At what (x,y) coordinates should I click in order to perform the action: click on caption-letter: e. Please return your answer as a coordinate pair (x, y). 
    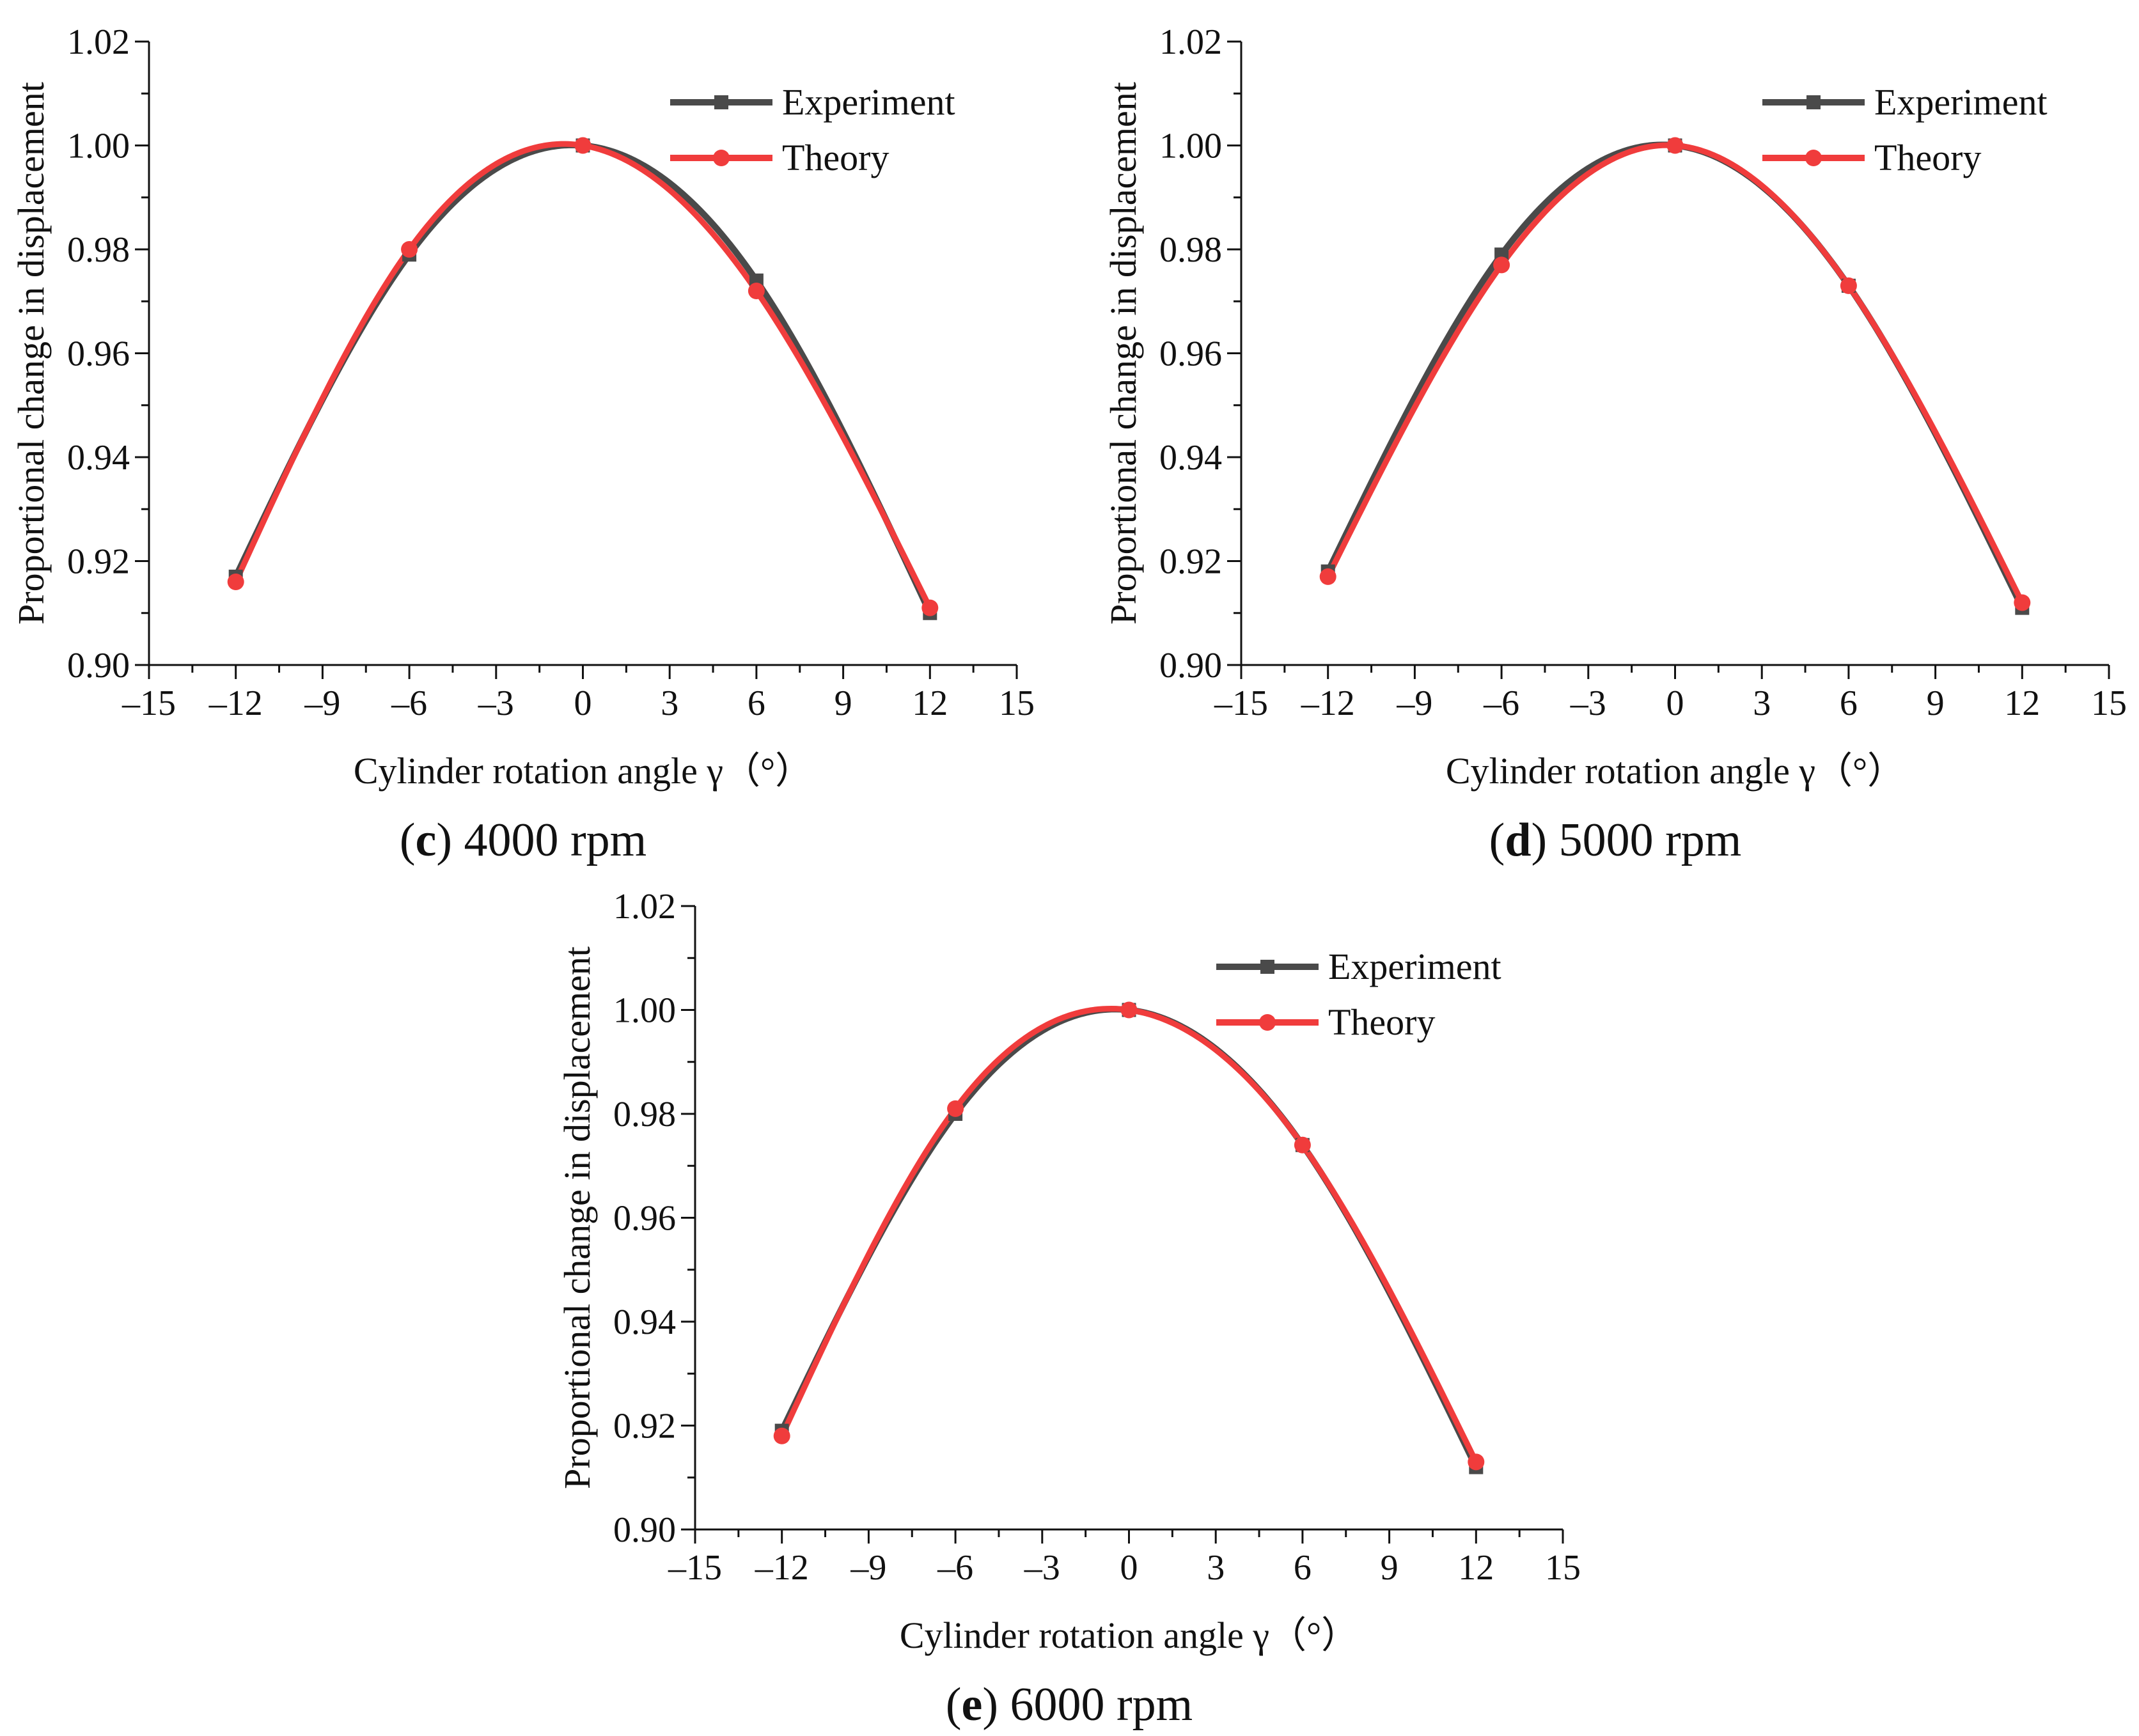
    Looking at the image, I should click on (972, 1704).